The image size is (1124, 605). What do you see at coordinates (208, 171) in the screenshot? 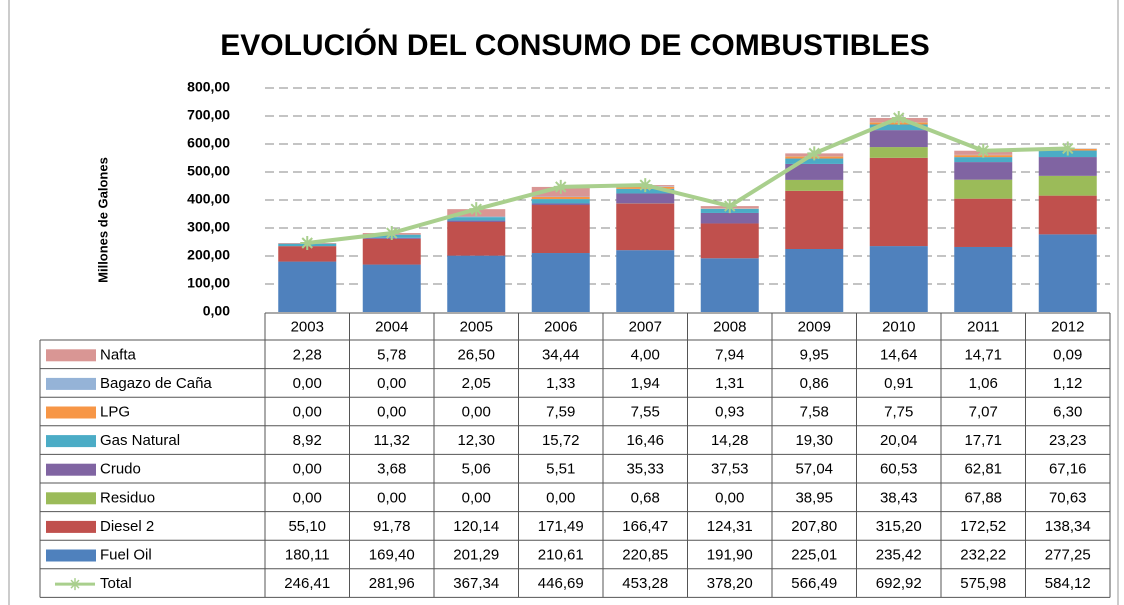
I see `y-tick-label: 500,00` at bounding box center [208, 171].